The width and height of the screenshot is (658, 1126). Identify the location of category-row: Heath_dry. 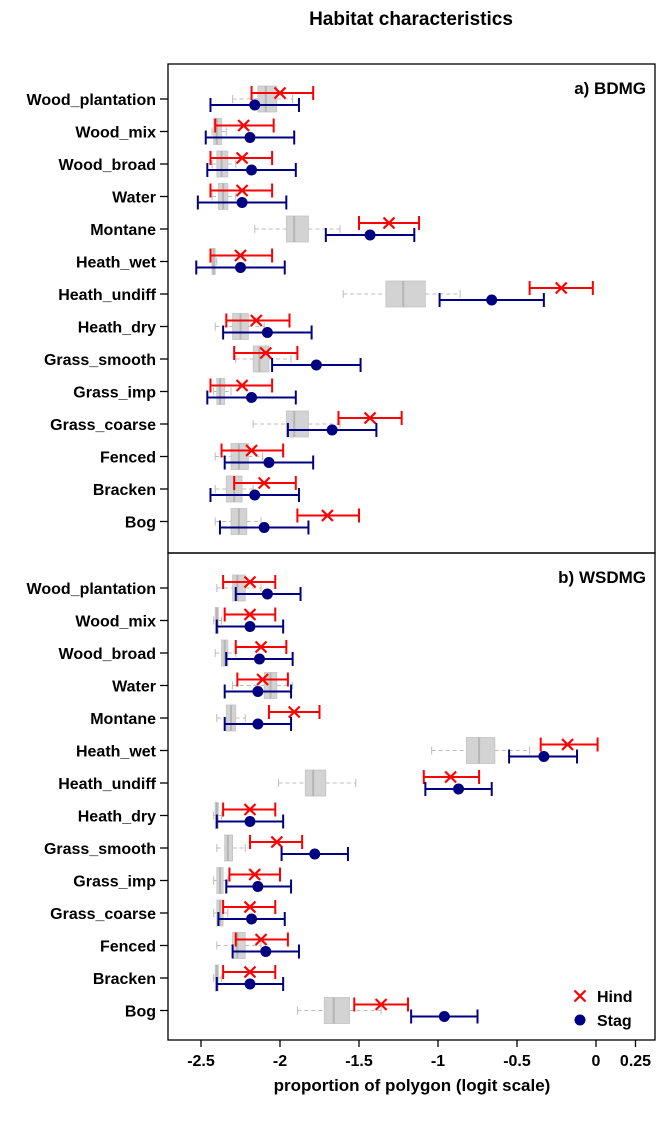
(181, 815).